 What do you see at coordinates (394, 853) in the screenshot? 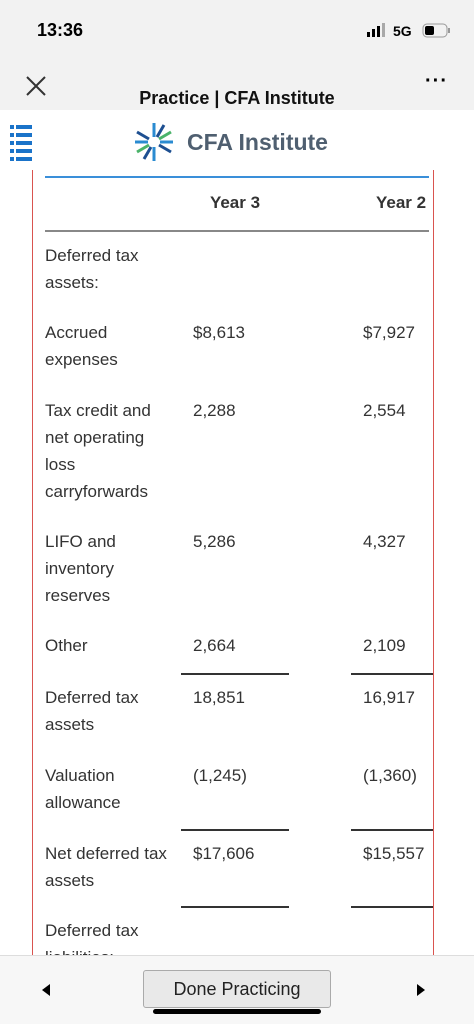
I see `cell-value: $15,557` at bounding box center [394, 853].